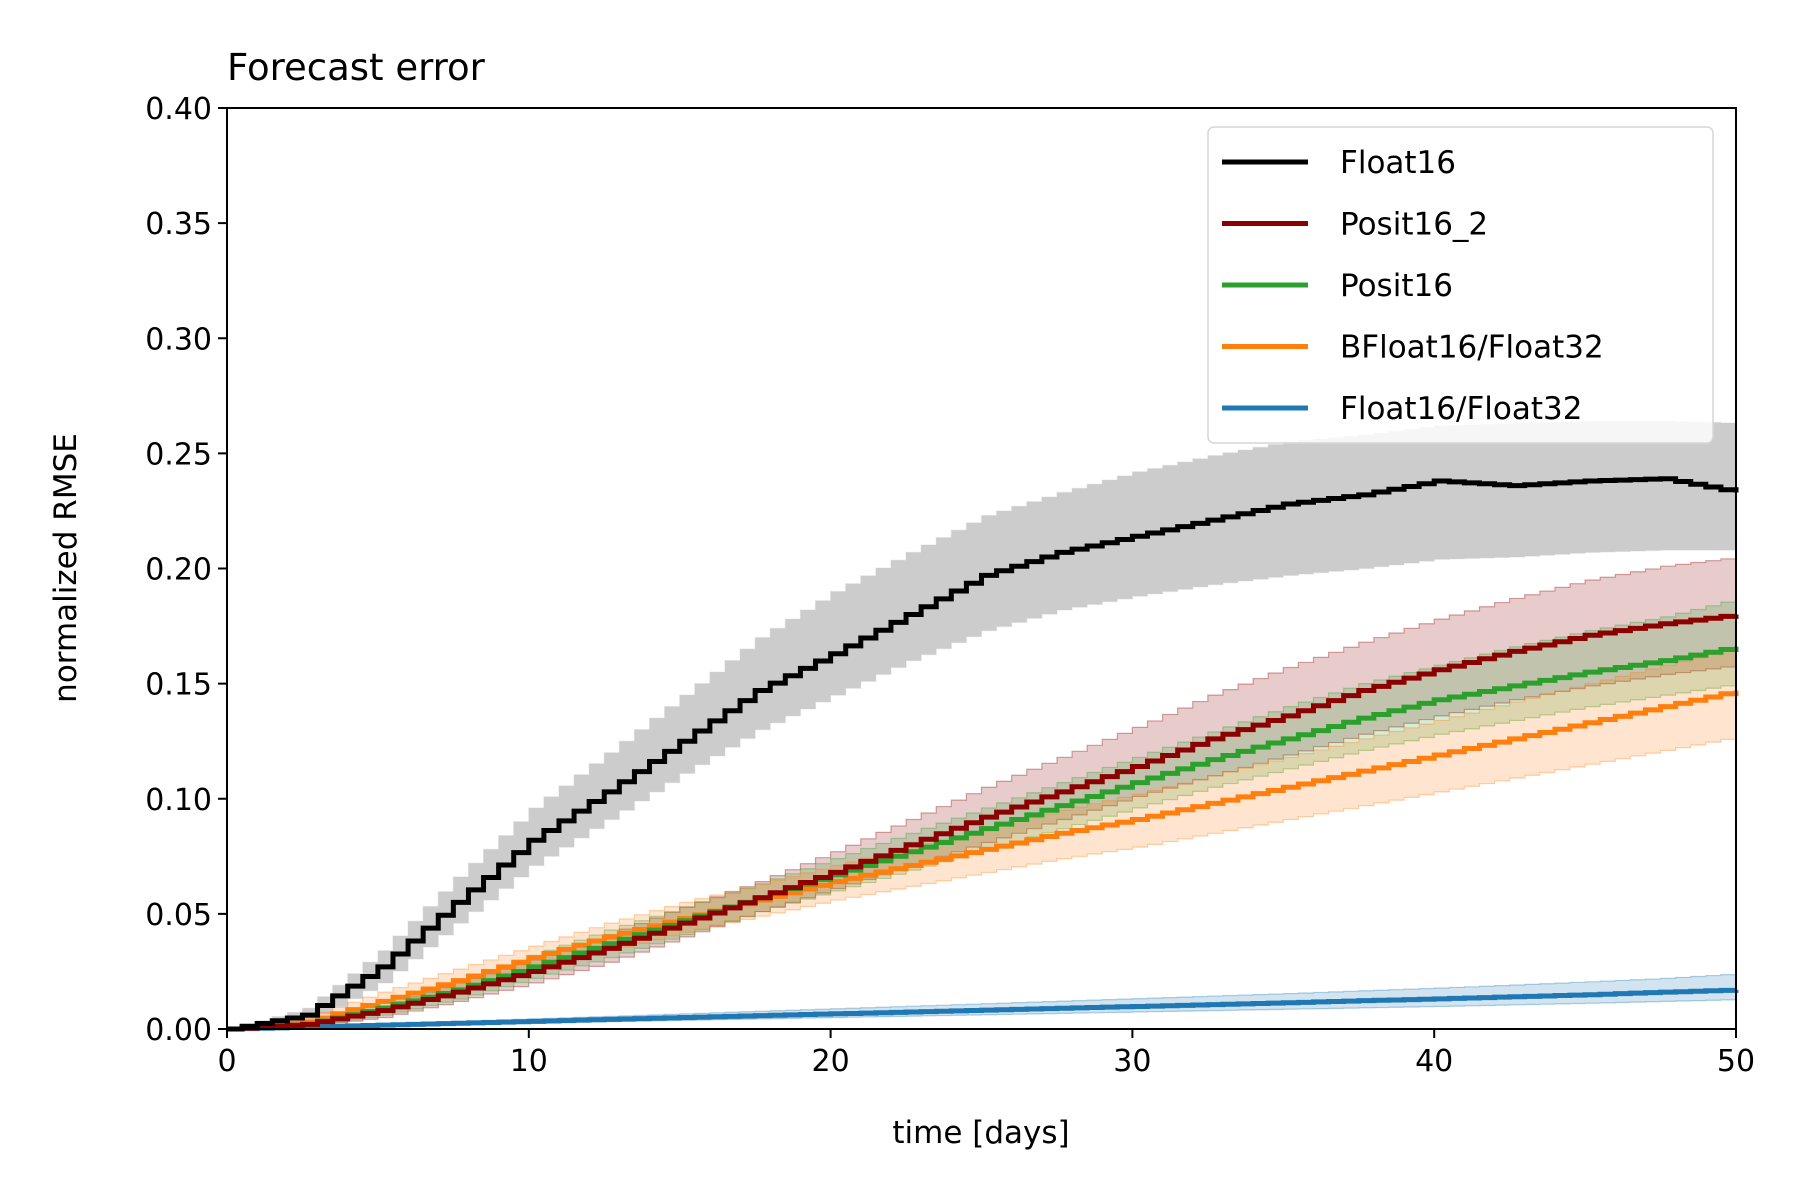 The image size is (1800, 1200). What do you see at coordinates (178, 570) in the screenshot?
I see `y-tick-label: 0.20` at bounding box center [178, 570].